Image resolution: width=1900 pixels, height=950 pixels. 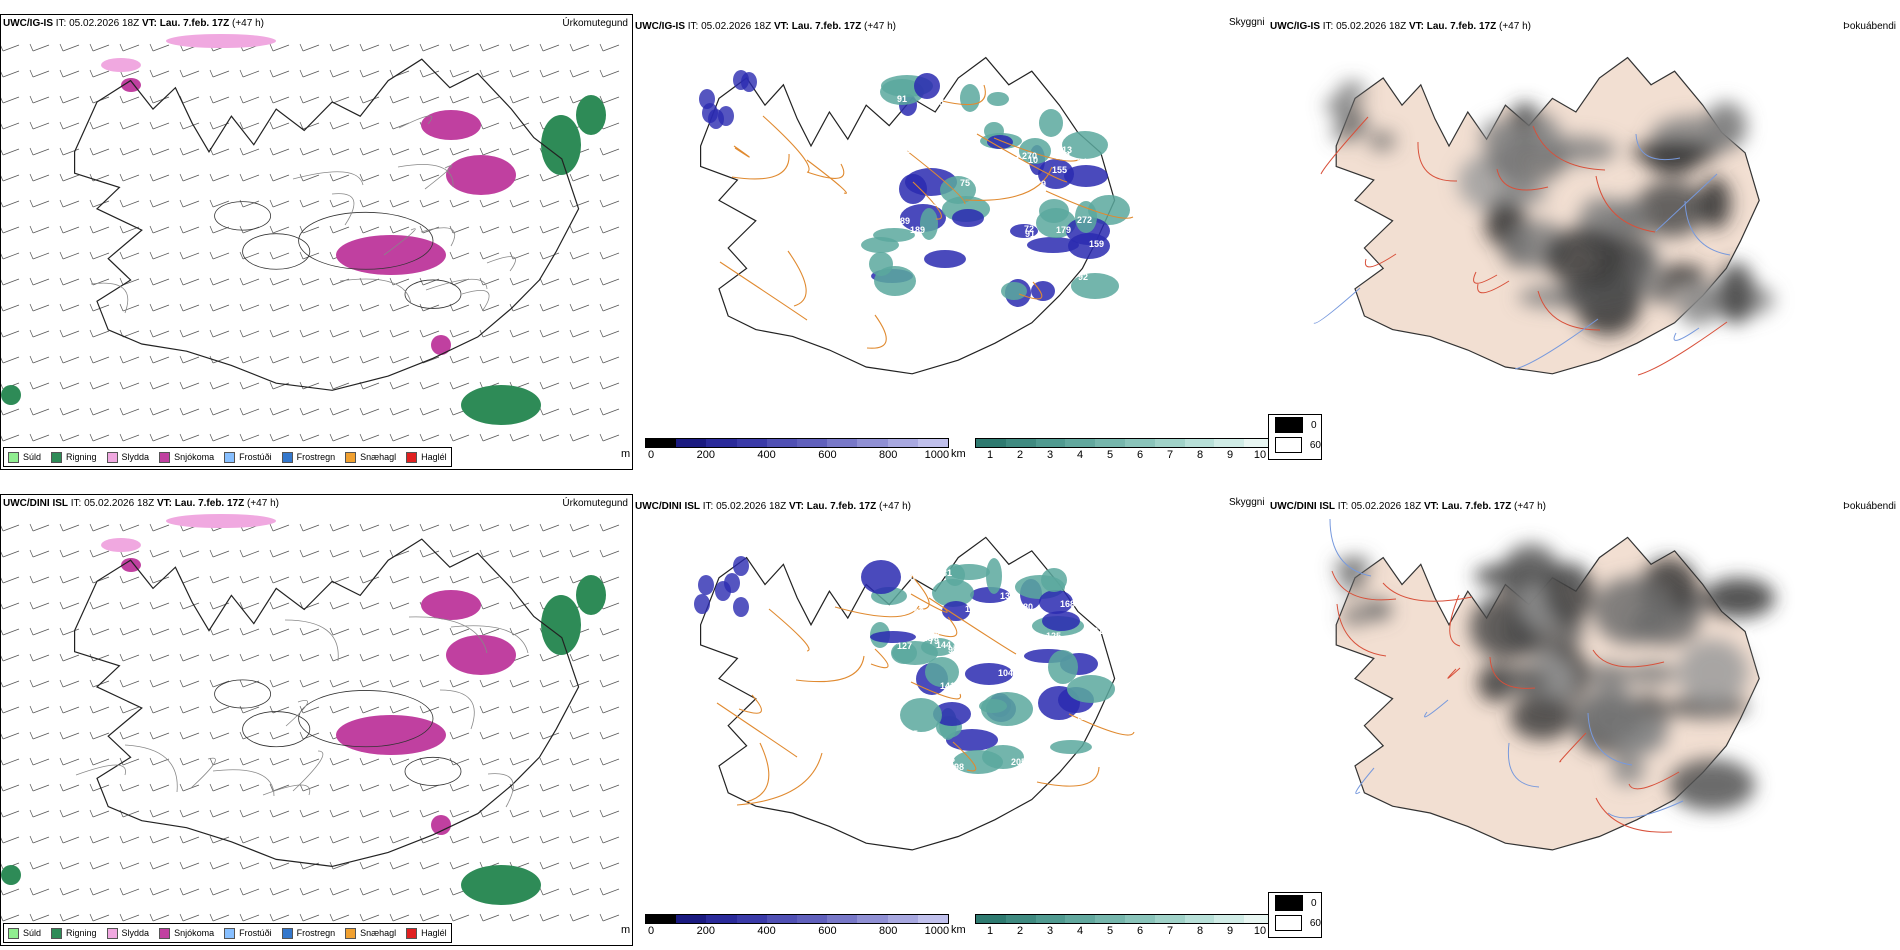 What do you see at coordinates (925, 132) in the screenshot?
I see `ceiling-value-label: 78` at bounding box center [925, 132].